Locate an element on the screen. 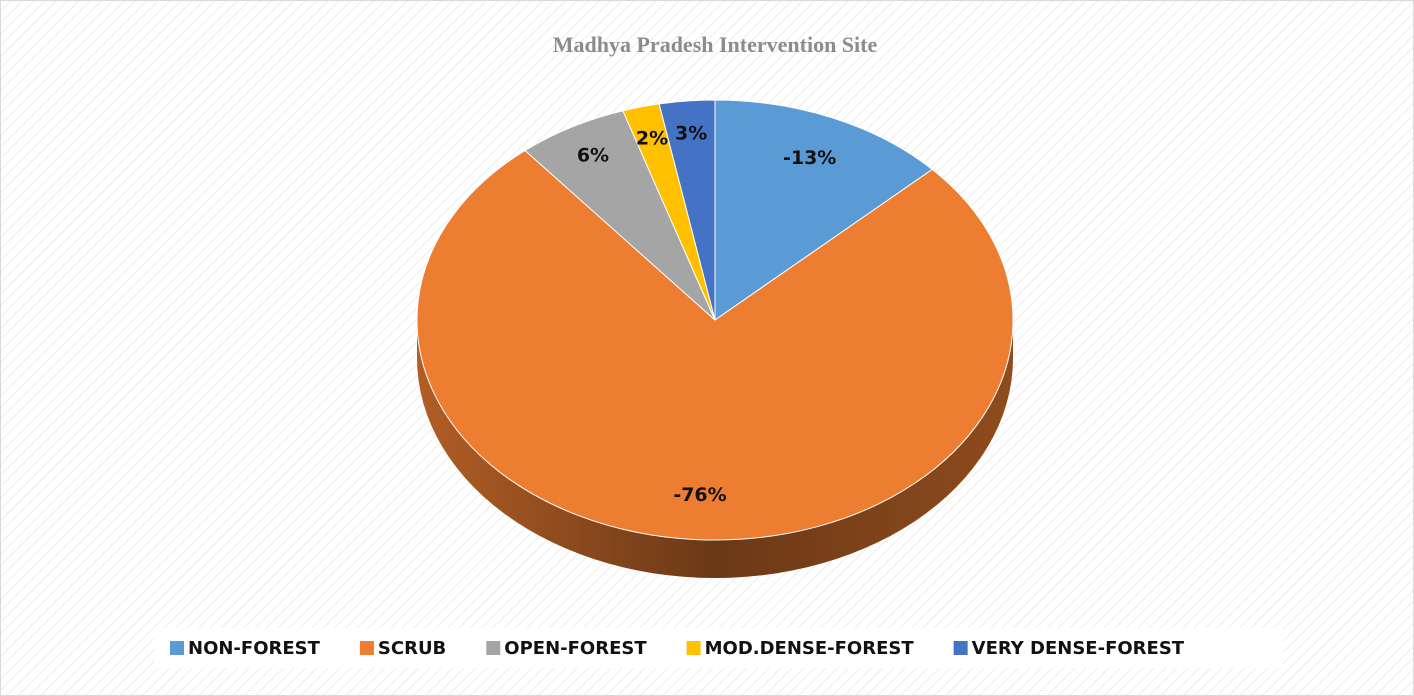  data-label: 6% is located at coordinates (593, 156).